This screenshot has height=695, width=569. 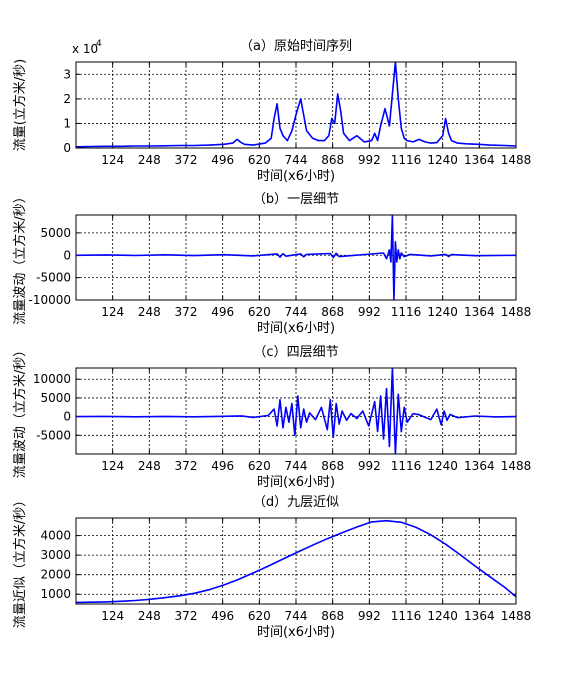 What do you see at coordinates (516, 312) in the screenshot?
I see `x-tick-label-b: 1488` at bounding box center [516, 312].